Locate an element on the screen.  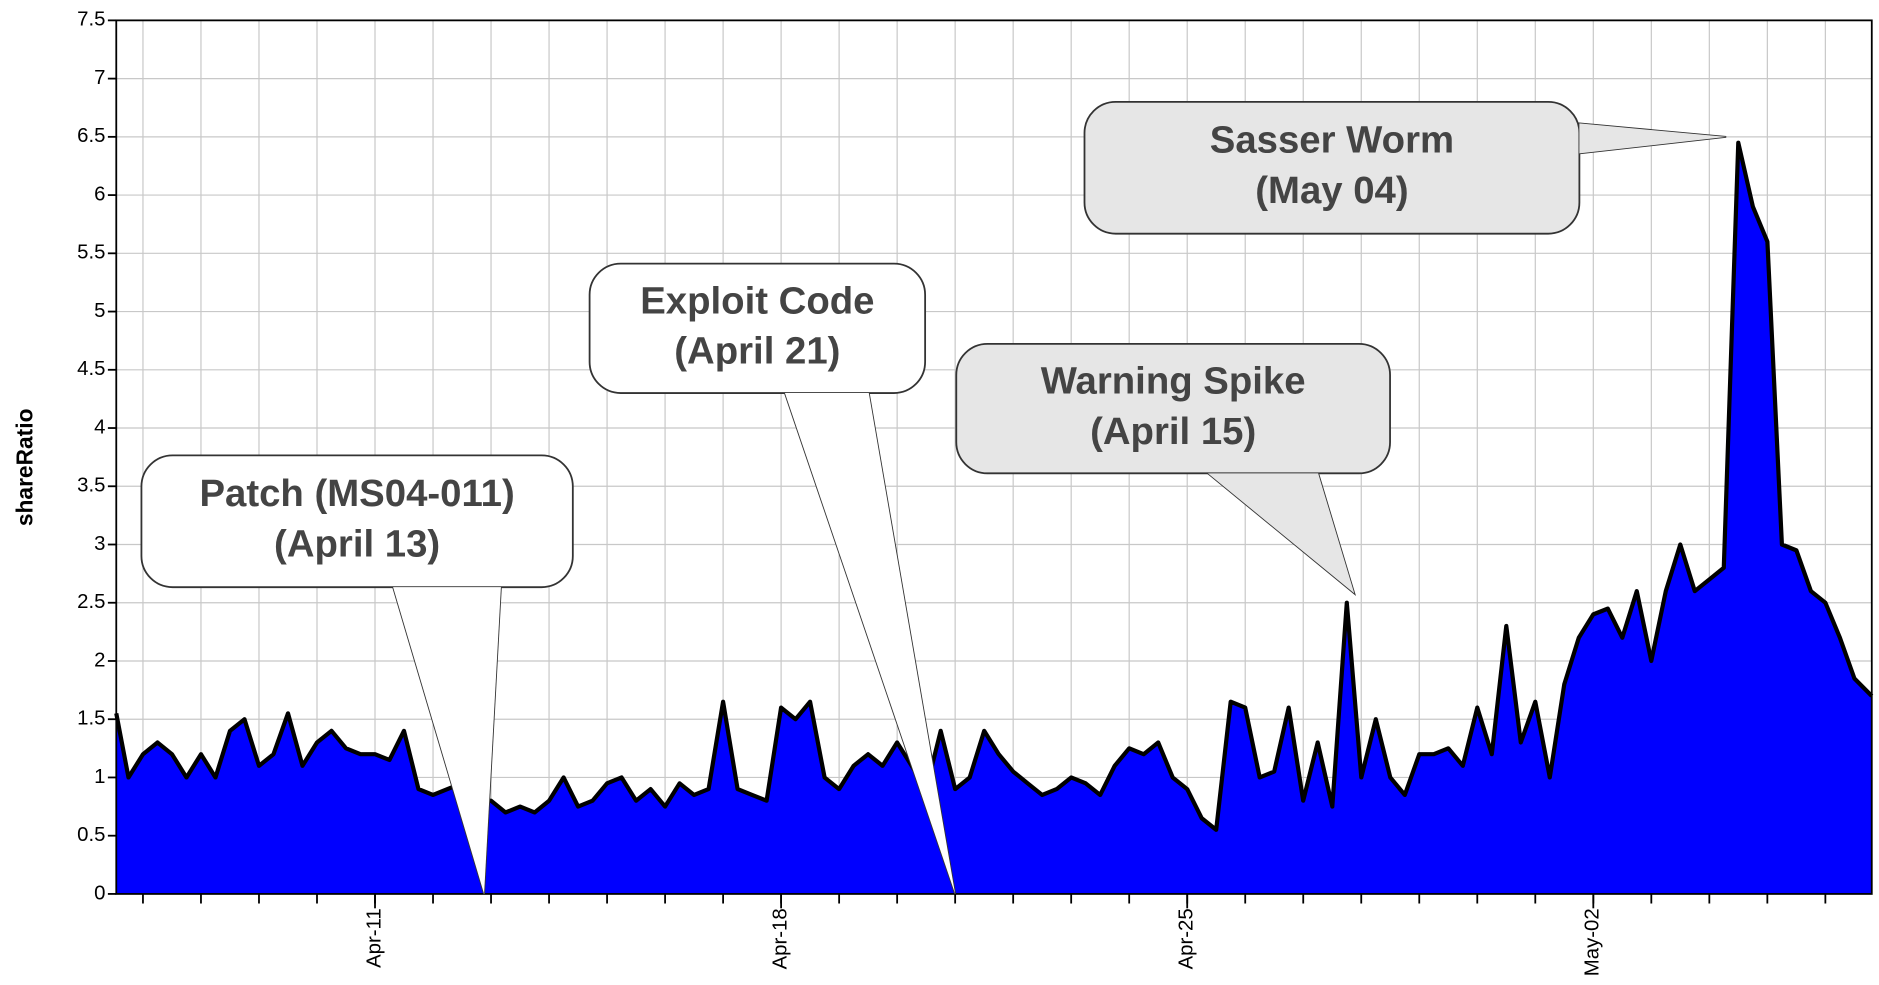
y-tick-label: 5.5 is located at coordinates (91, 253).